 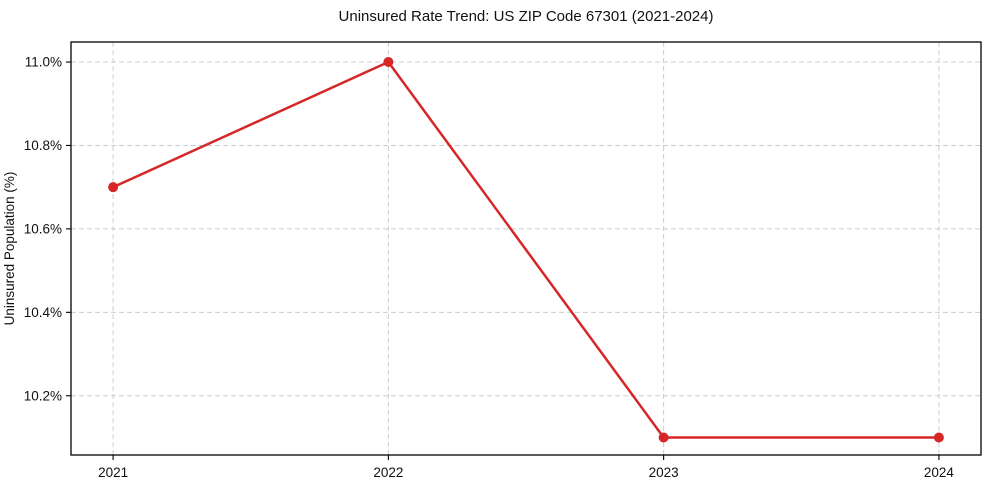 I want to click on y-tick-label: 11.0%, so click(x=43, y=62).